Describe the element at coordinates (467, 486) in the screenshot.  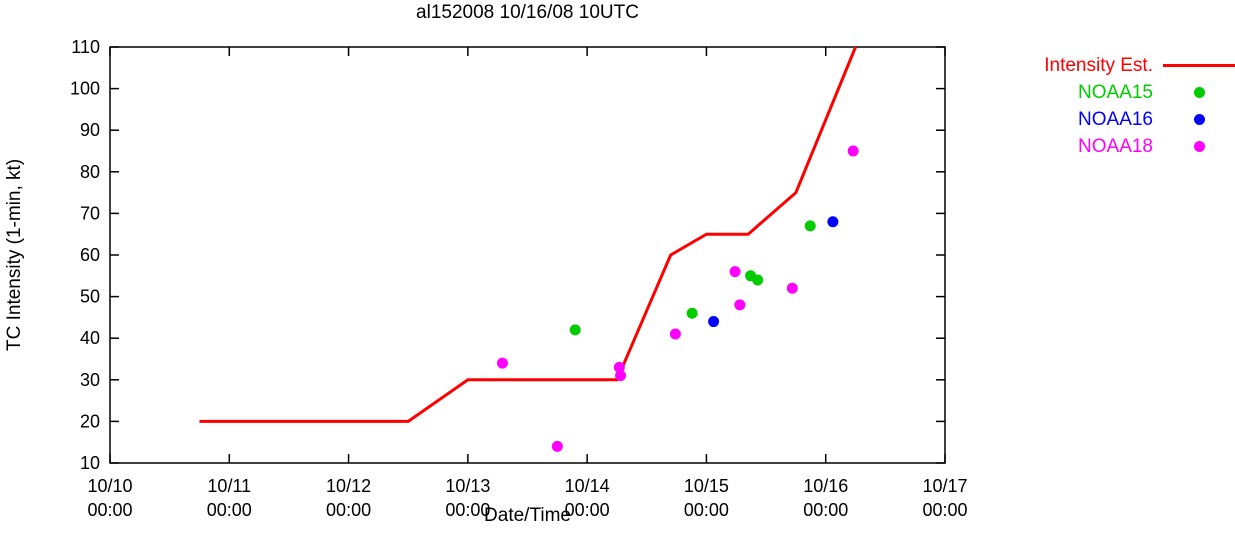
I see `x-tick-label-date: 10/13` at that location.